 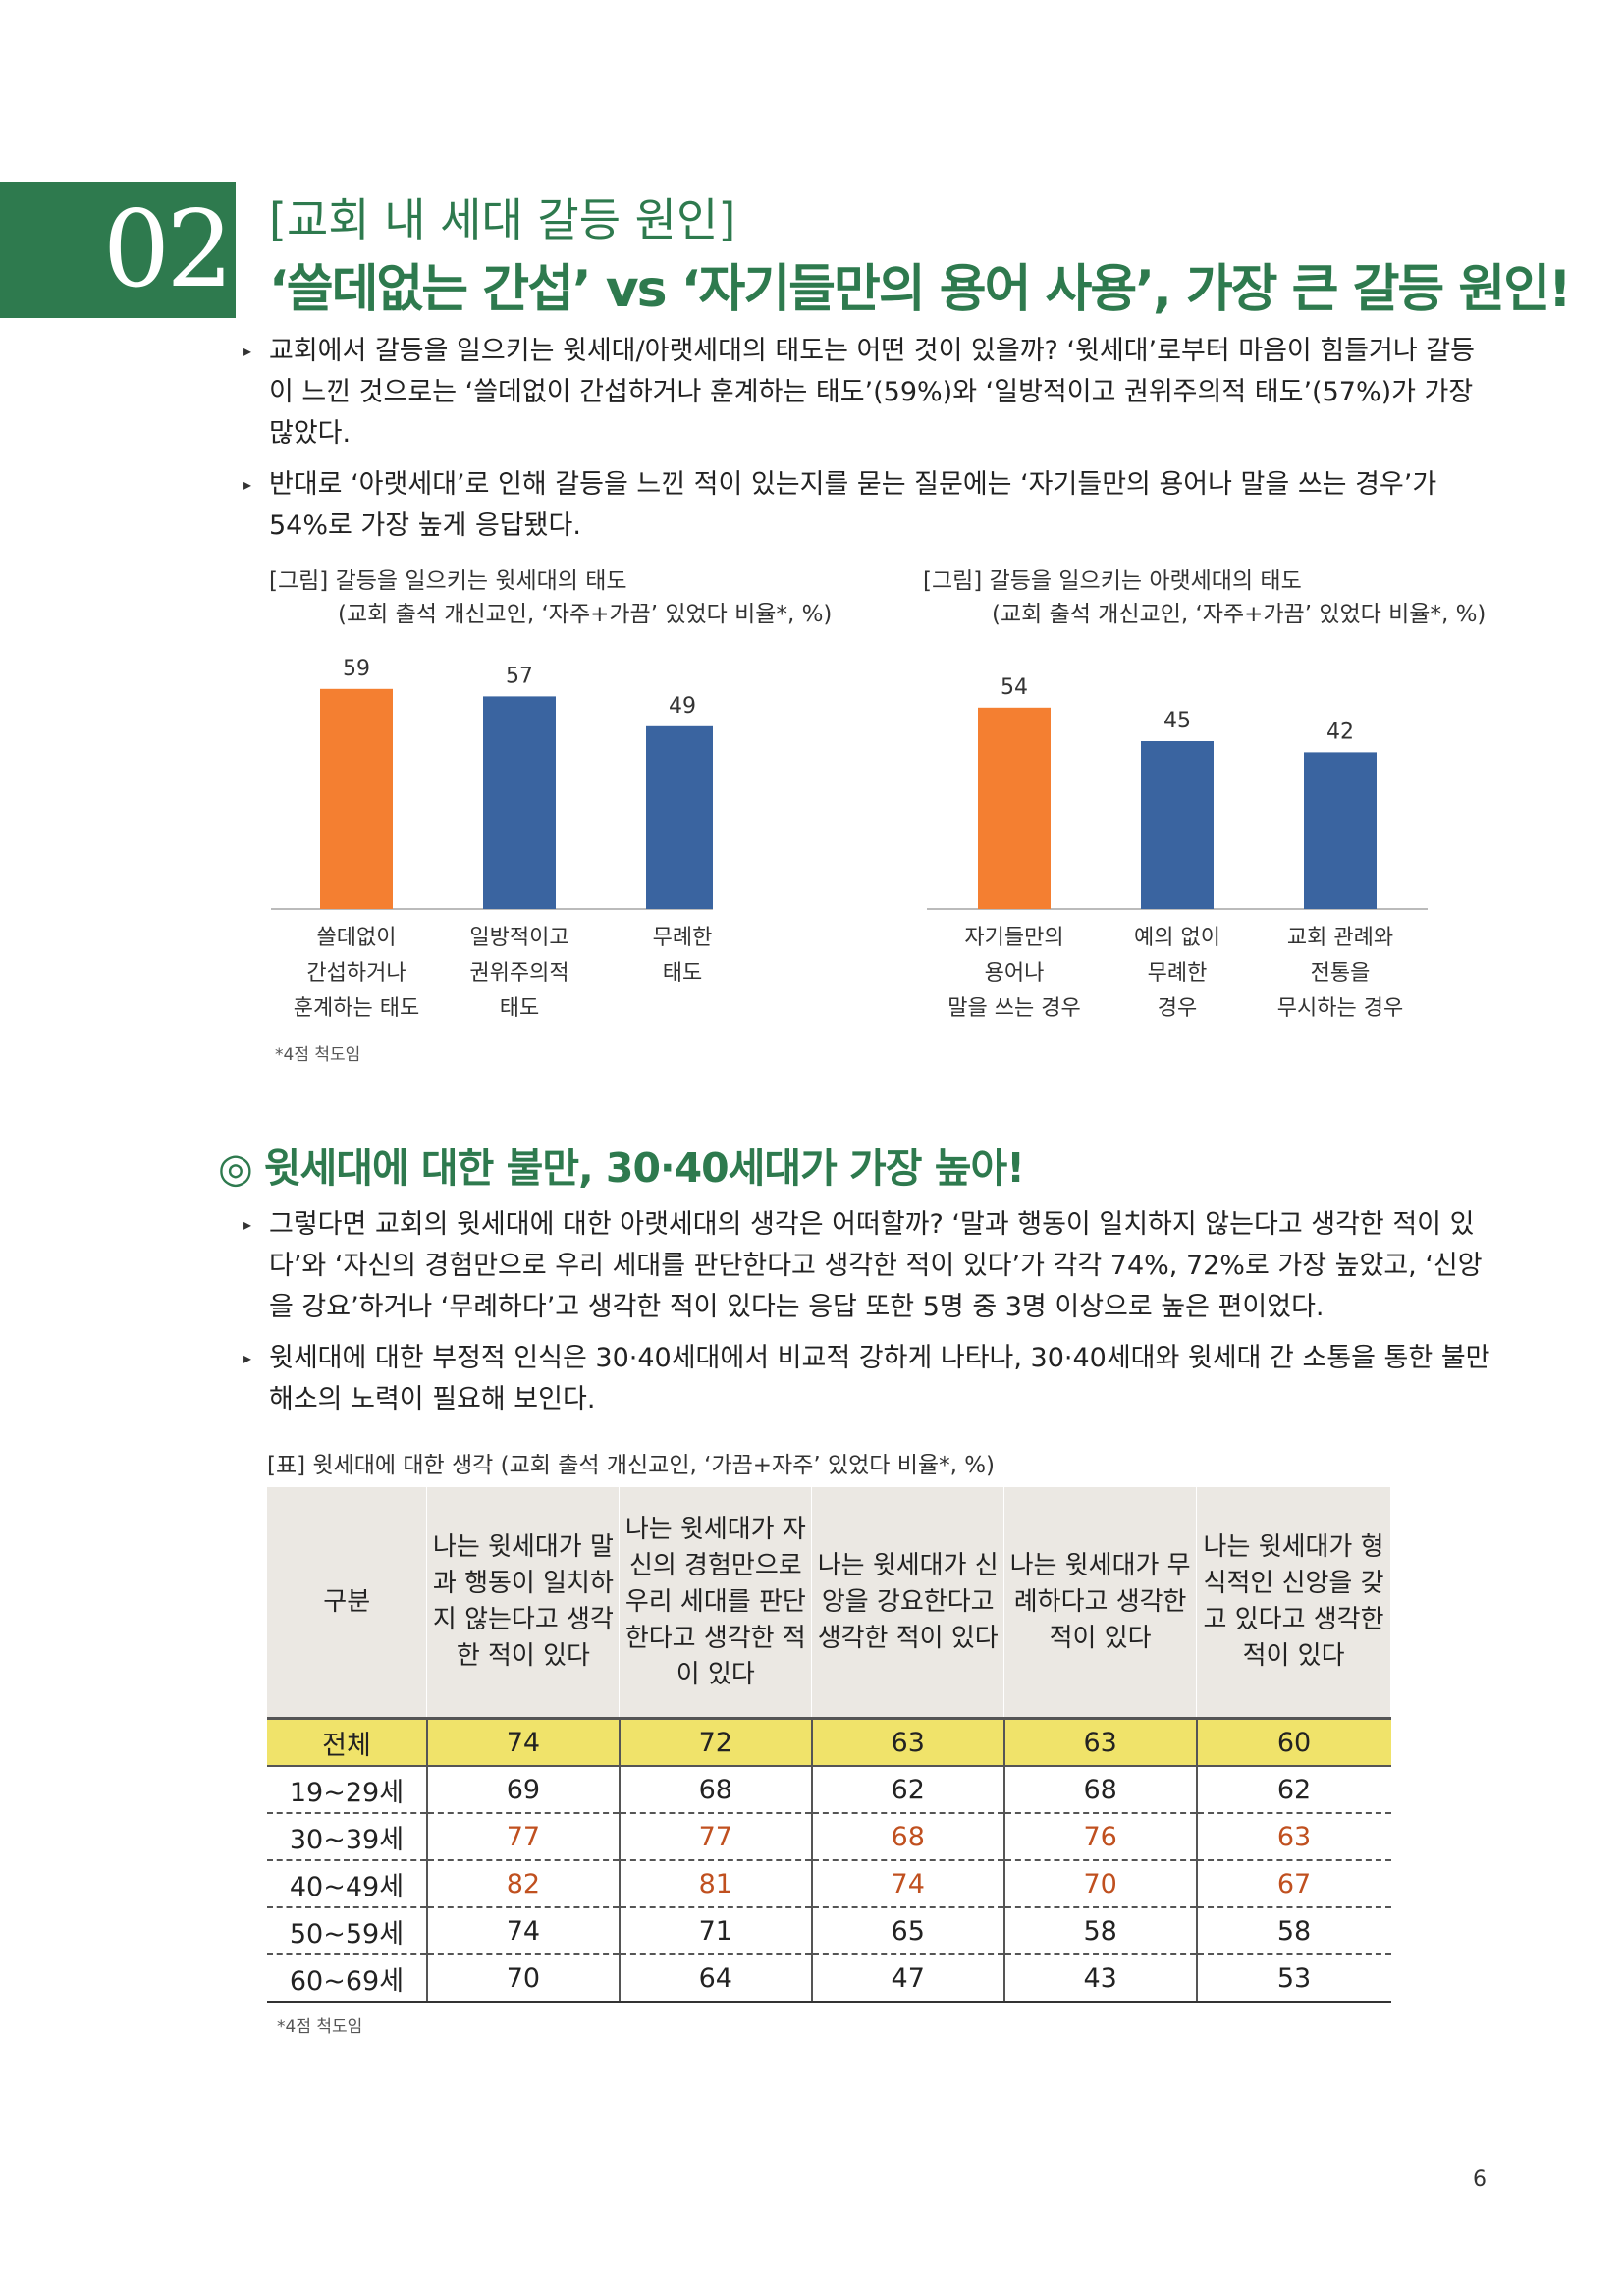 What do you see at coordinates (1293, 1884) in the screenshot?
I see `table-cell-highlight: 67` at bounding box center [1293, 1884].